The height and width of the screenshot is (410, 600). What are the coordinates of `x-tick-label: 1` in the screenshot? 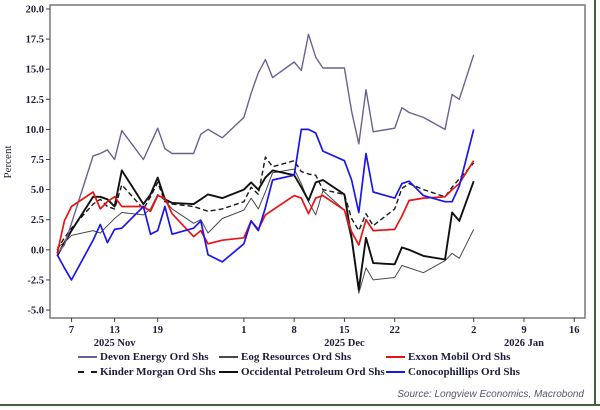 It's located at (243, 330).